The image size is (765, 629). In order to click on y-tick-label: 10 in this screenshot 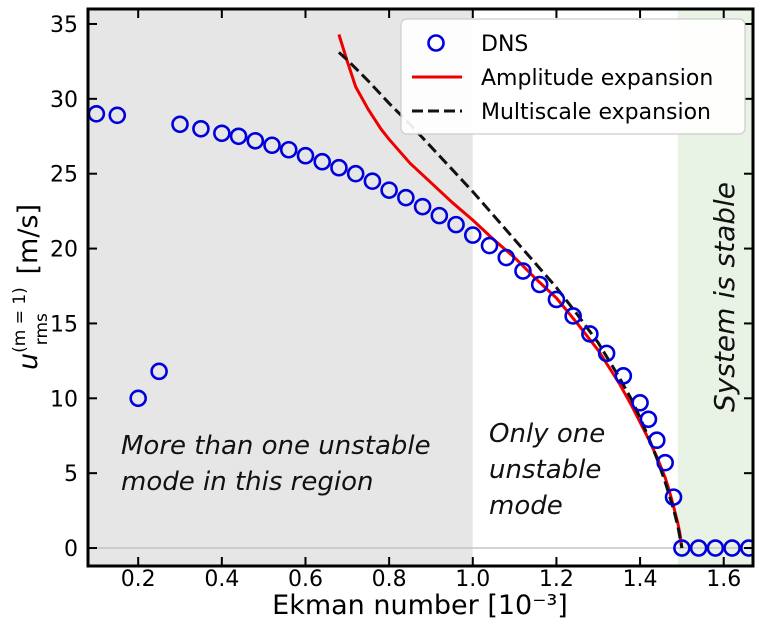, I will do `click(64, 399)`.